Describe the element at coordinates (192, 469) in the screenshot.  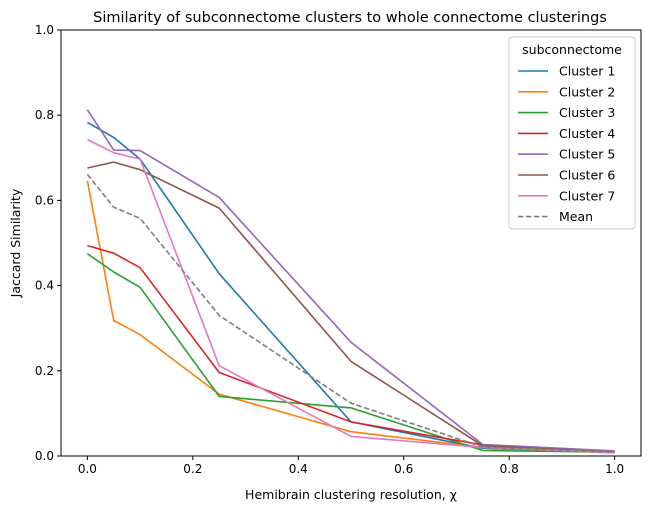
I see `x-tick-label: 0.2` at that location.